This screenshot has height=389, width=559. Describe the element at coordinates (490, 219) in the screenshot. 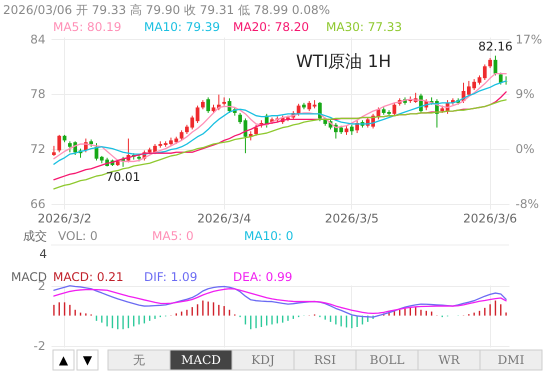

I see `x-tick-label: 2026/3/6` at that location.